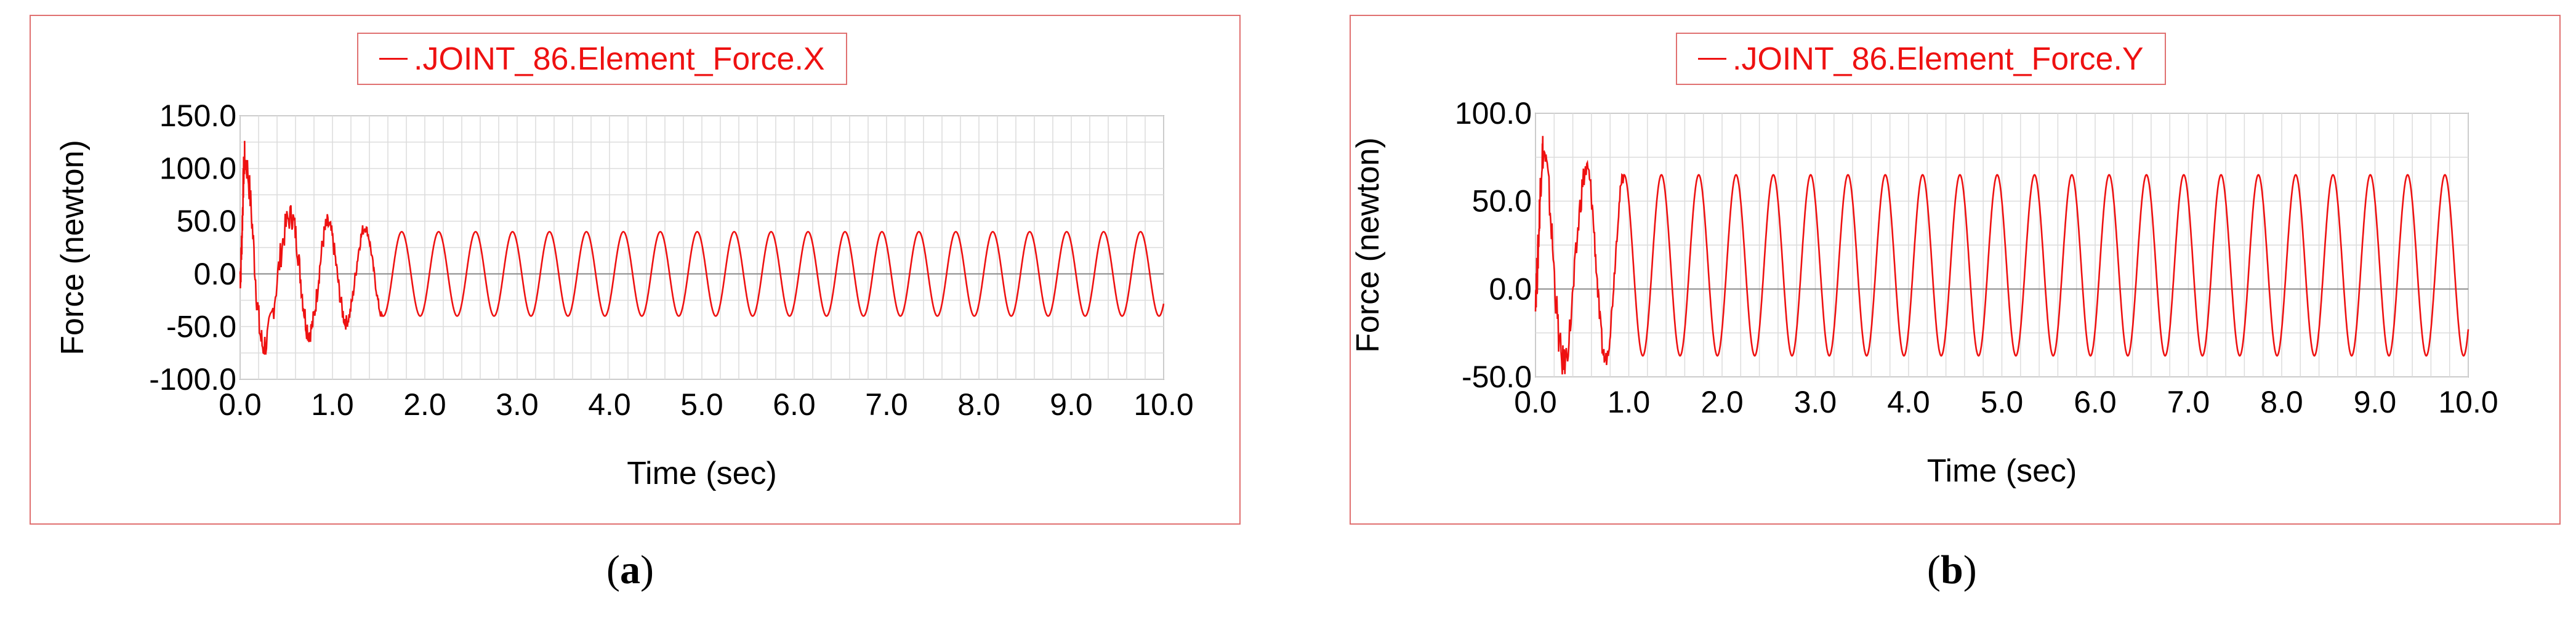  I want to click on legend-a: .JOINT_86.Element_Force.X, so click(602, 59).